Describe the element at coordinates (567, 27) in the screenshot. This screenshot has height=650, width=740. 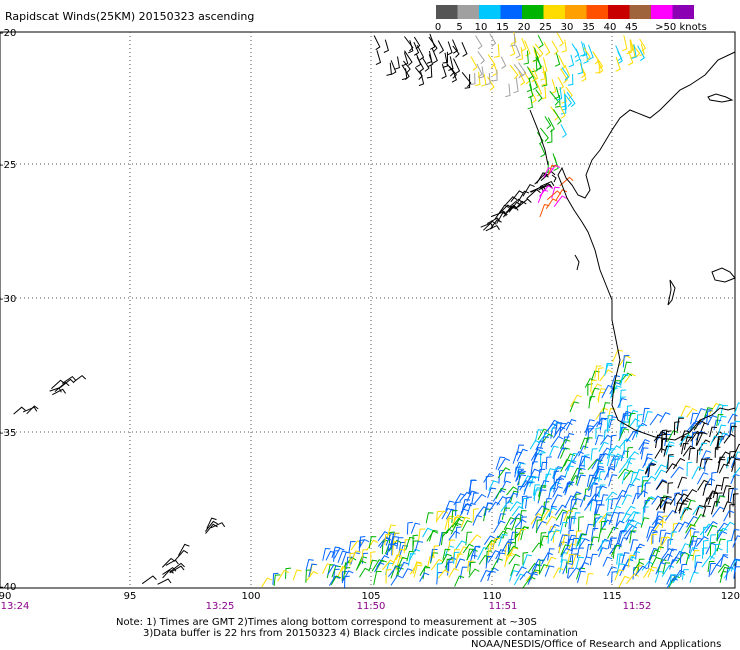
I see `legend-tick-label: 30` at that location.